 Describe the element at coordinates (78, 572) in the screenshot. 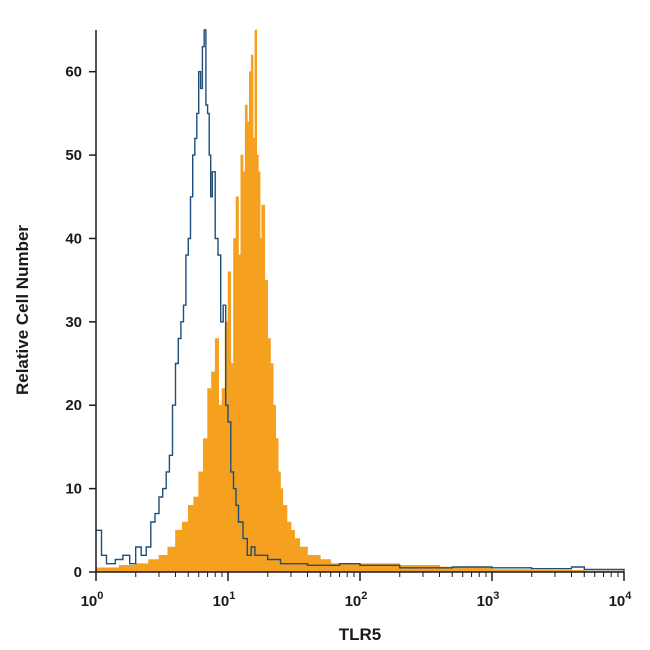

I see `y-tick-label: 0` at that location.